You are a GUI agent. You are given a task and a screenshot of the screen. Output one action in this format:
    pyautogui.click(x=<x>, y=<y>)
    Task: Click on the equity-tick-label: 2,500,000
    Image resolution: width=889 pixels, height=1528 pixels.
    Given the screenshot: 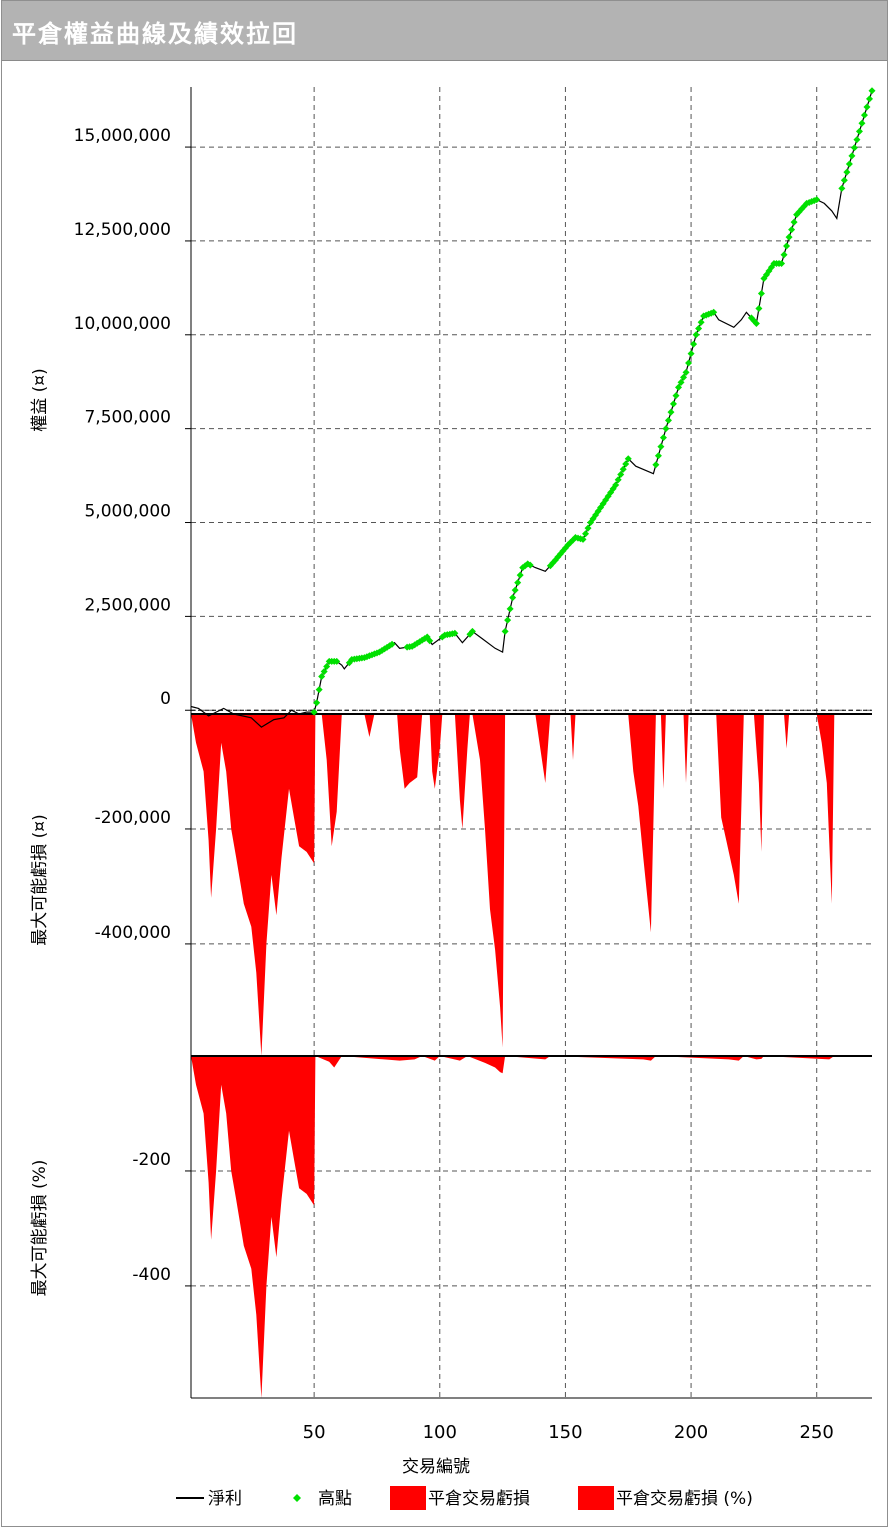 What is the action you would take?
    pyautogui.click(x=127, y=605)
    